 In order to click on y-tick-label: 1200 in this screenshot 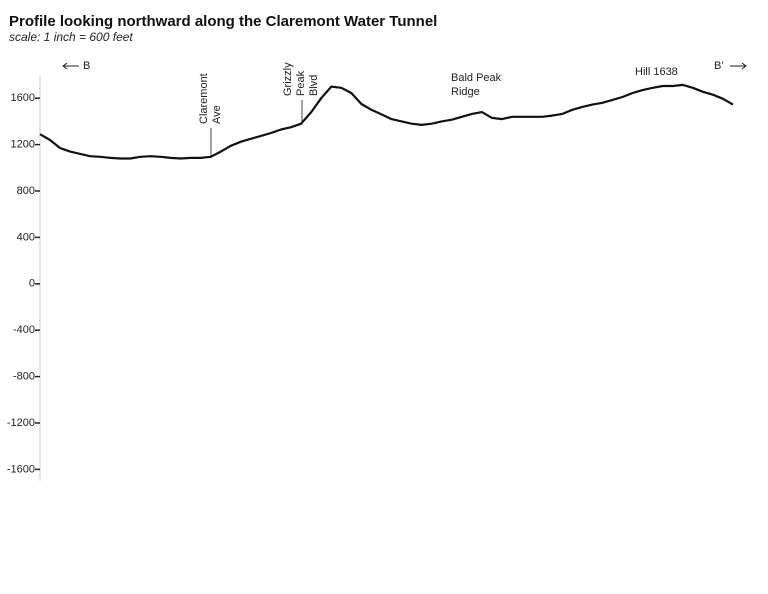, I will do `click(23, 145)`.